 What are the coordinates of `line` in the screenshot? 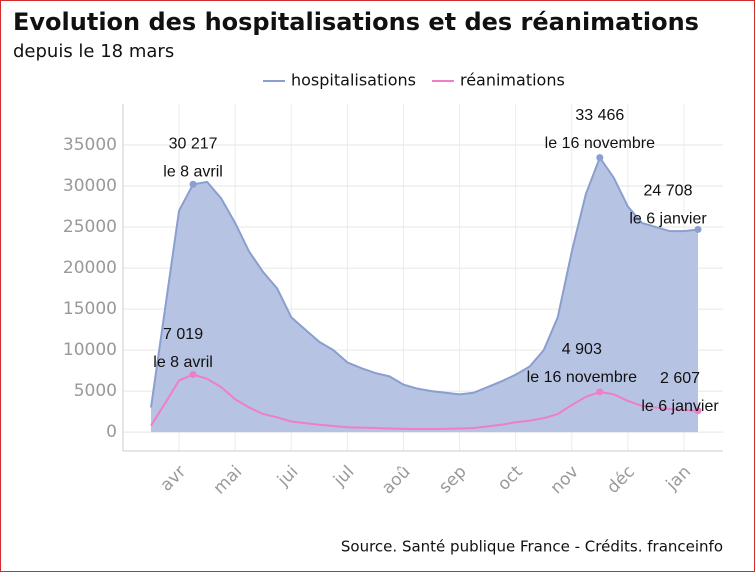 It's located at (424, 402).